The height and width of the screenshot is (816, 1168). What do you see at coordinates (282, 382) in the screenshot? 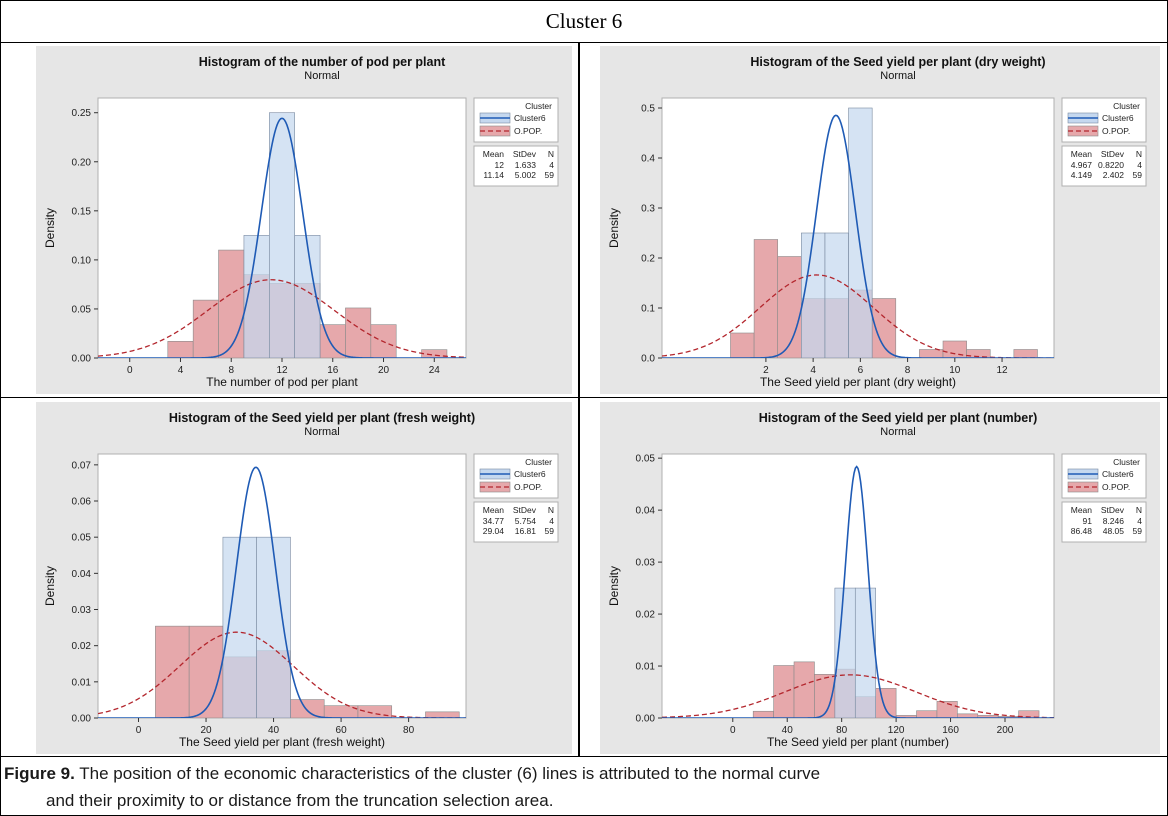
I see `x-axis-label: The number of pod per plant` at bounding box center [282, 382].